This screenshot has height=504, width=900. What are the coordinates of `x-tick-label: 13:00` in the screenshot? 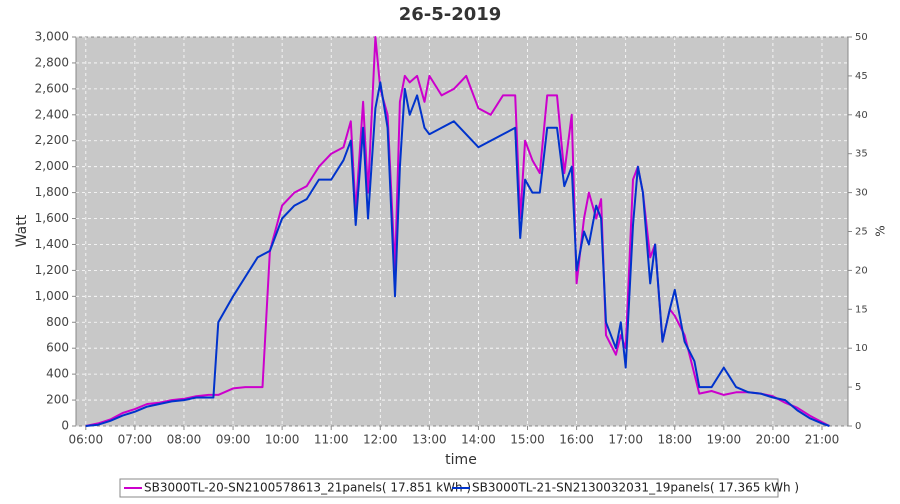 It's located at (429, 440).